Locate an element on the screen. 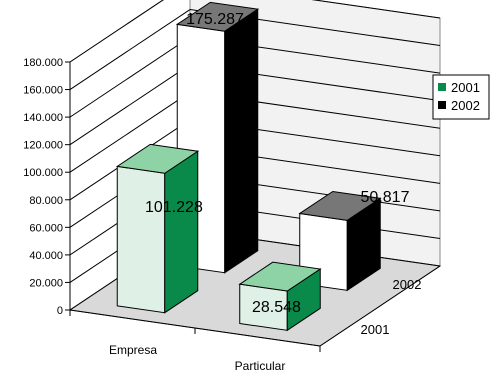 This screenshot has width=496, height=376. legend-box is located at coordinates (461, 97).